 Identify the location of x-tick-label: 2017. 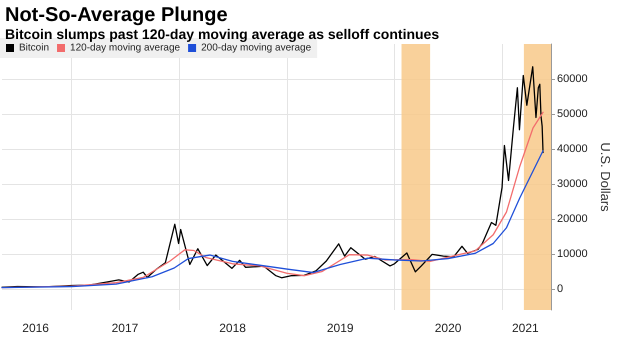
(125, 328).